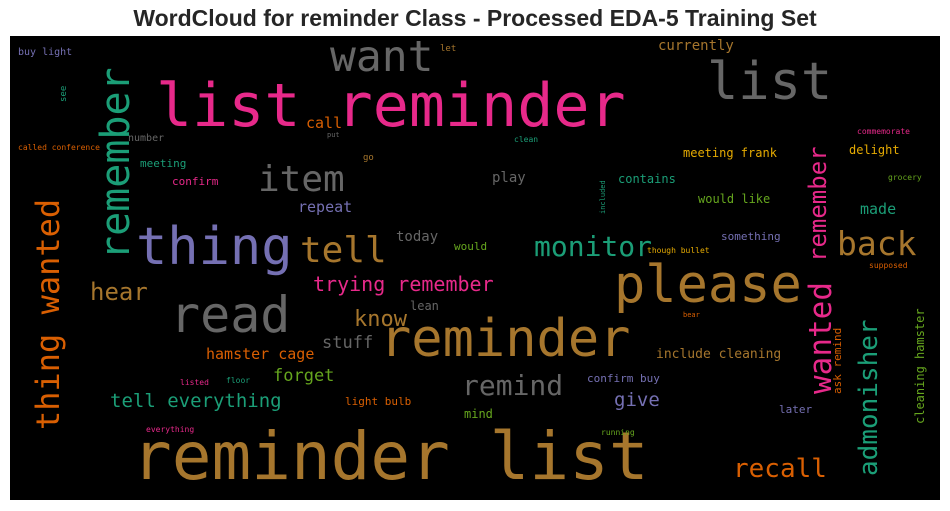 The width and height of the screenshot is (950, 511). I want to click on word-please: please, so click(708, 285).